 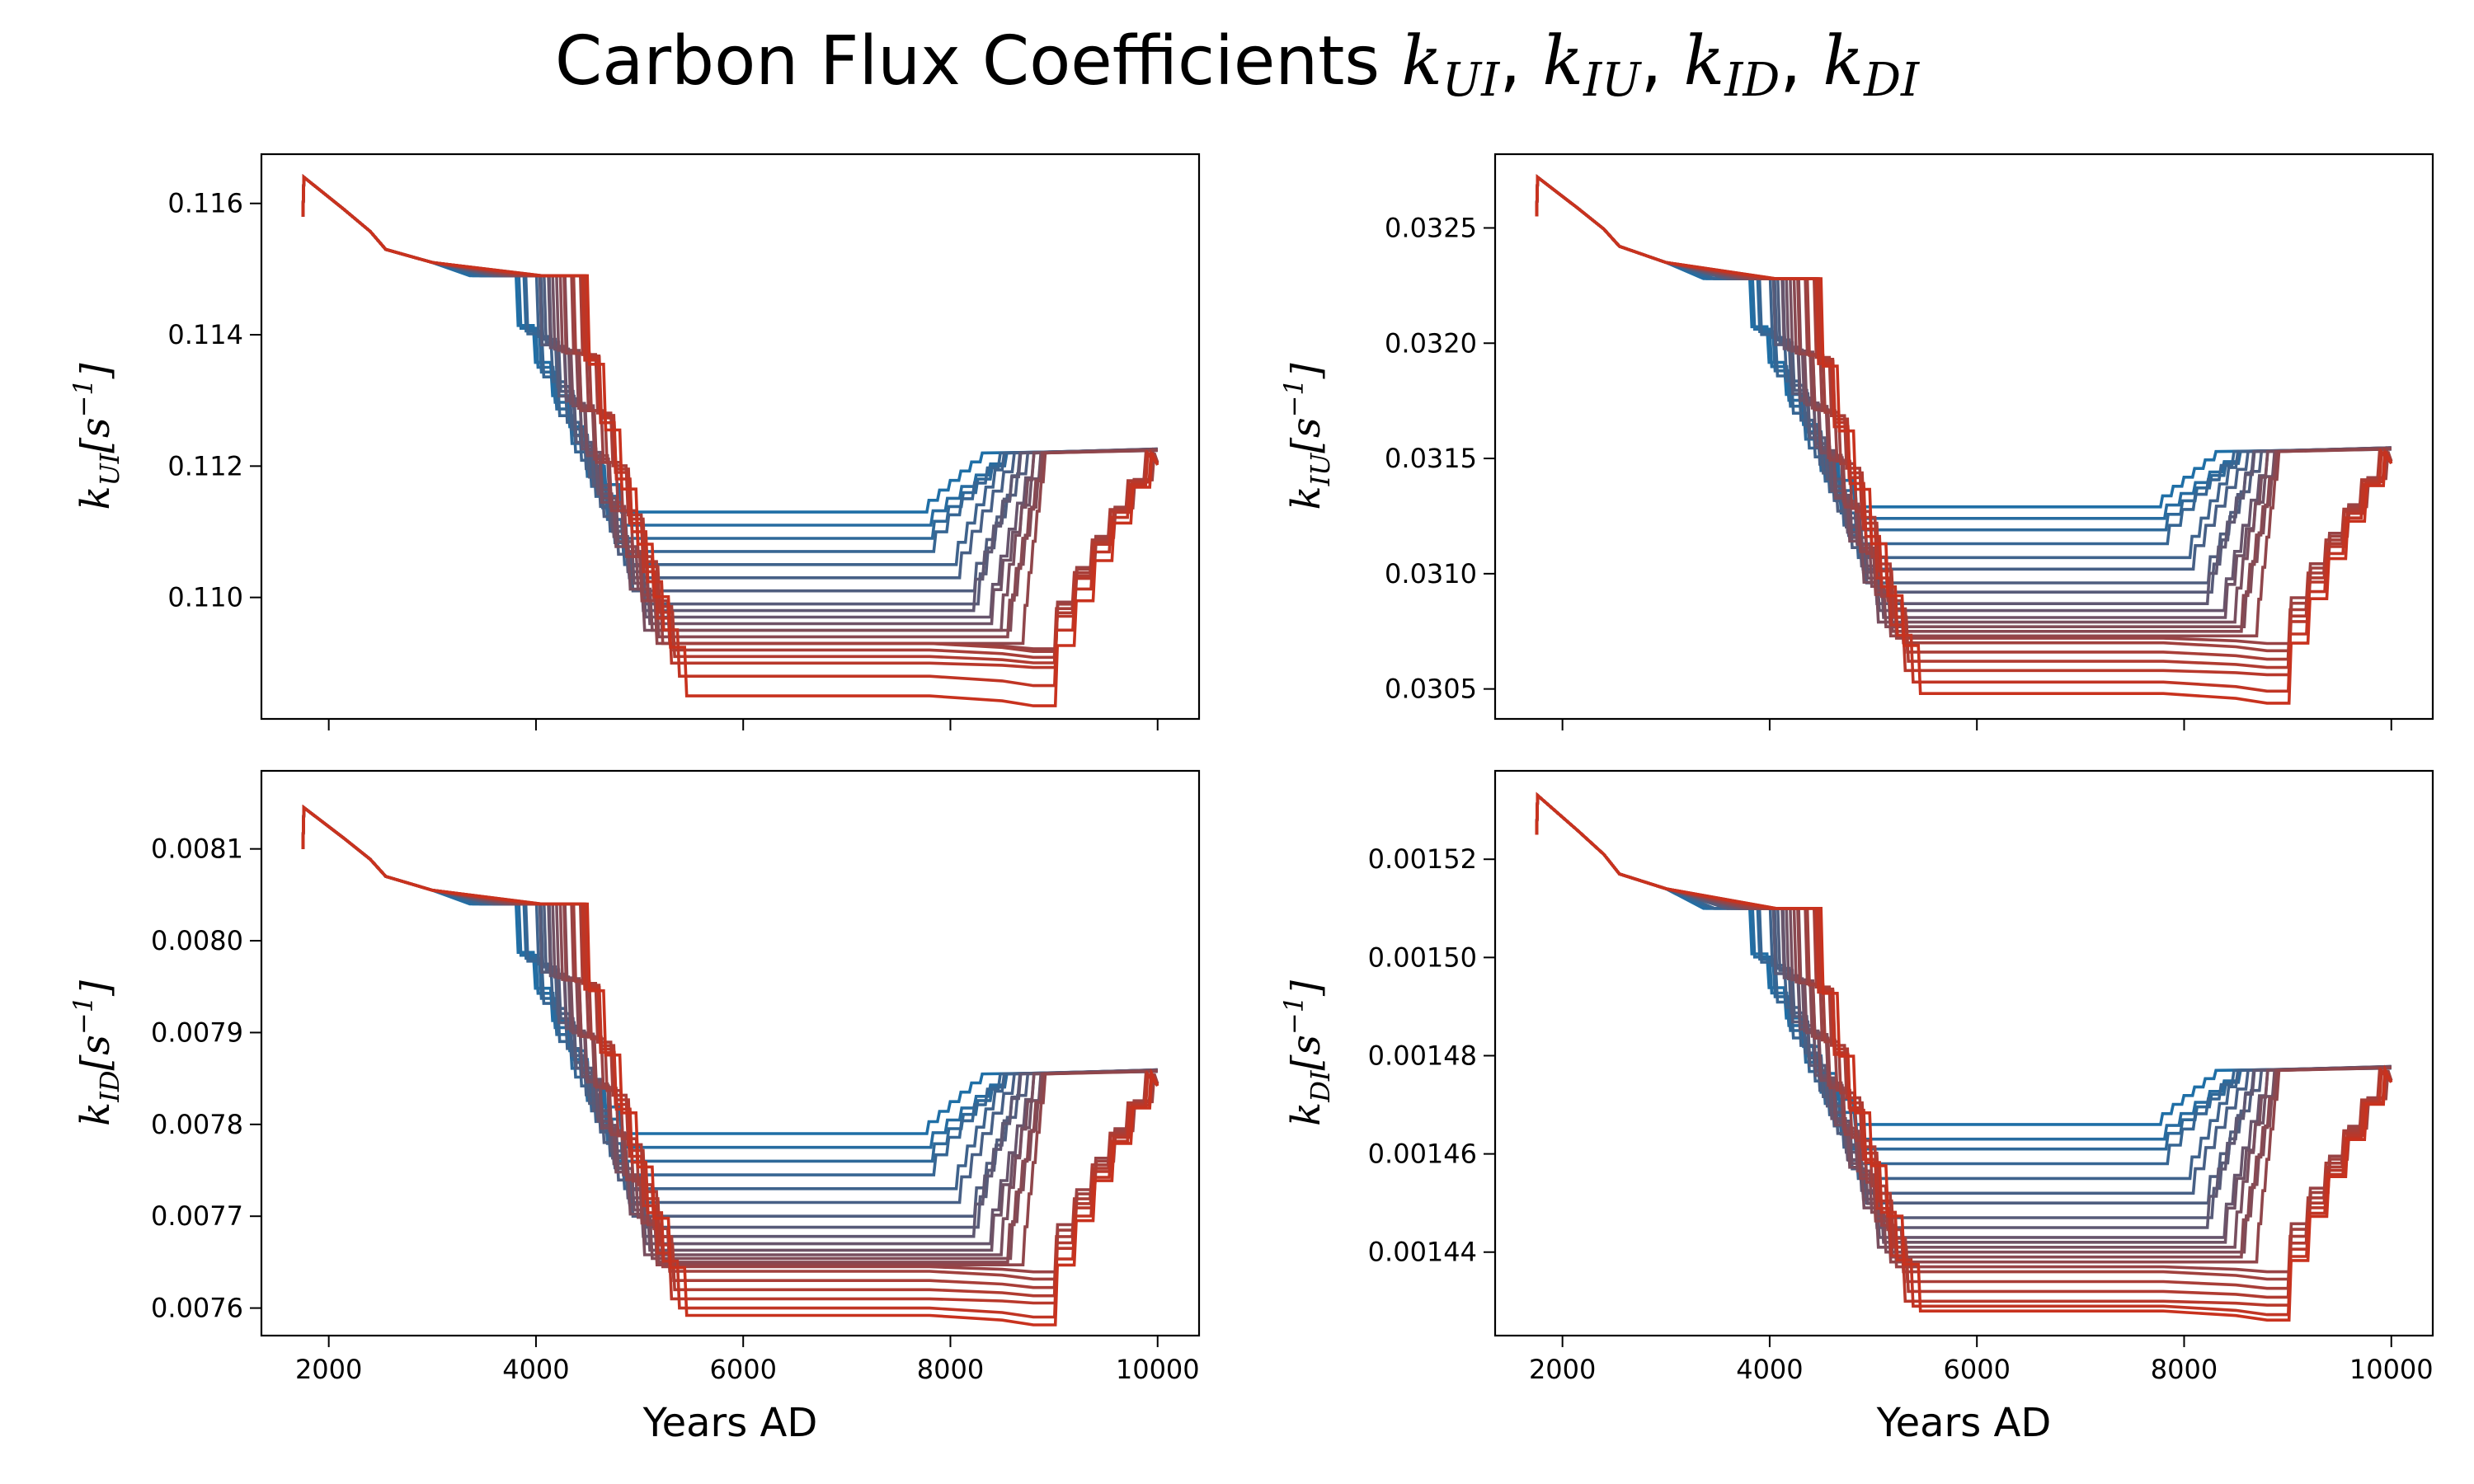 What do you see at coordinates (197, 1124) in the screenshot?
I see `y-tick-label: 0.0078` at bounding box center [197, 1124].